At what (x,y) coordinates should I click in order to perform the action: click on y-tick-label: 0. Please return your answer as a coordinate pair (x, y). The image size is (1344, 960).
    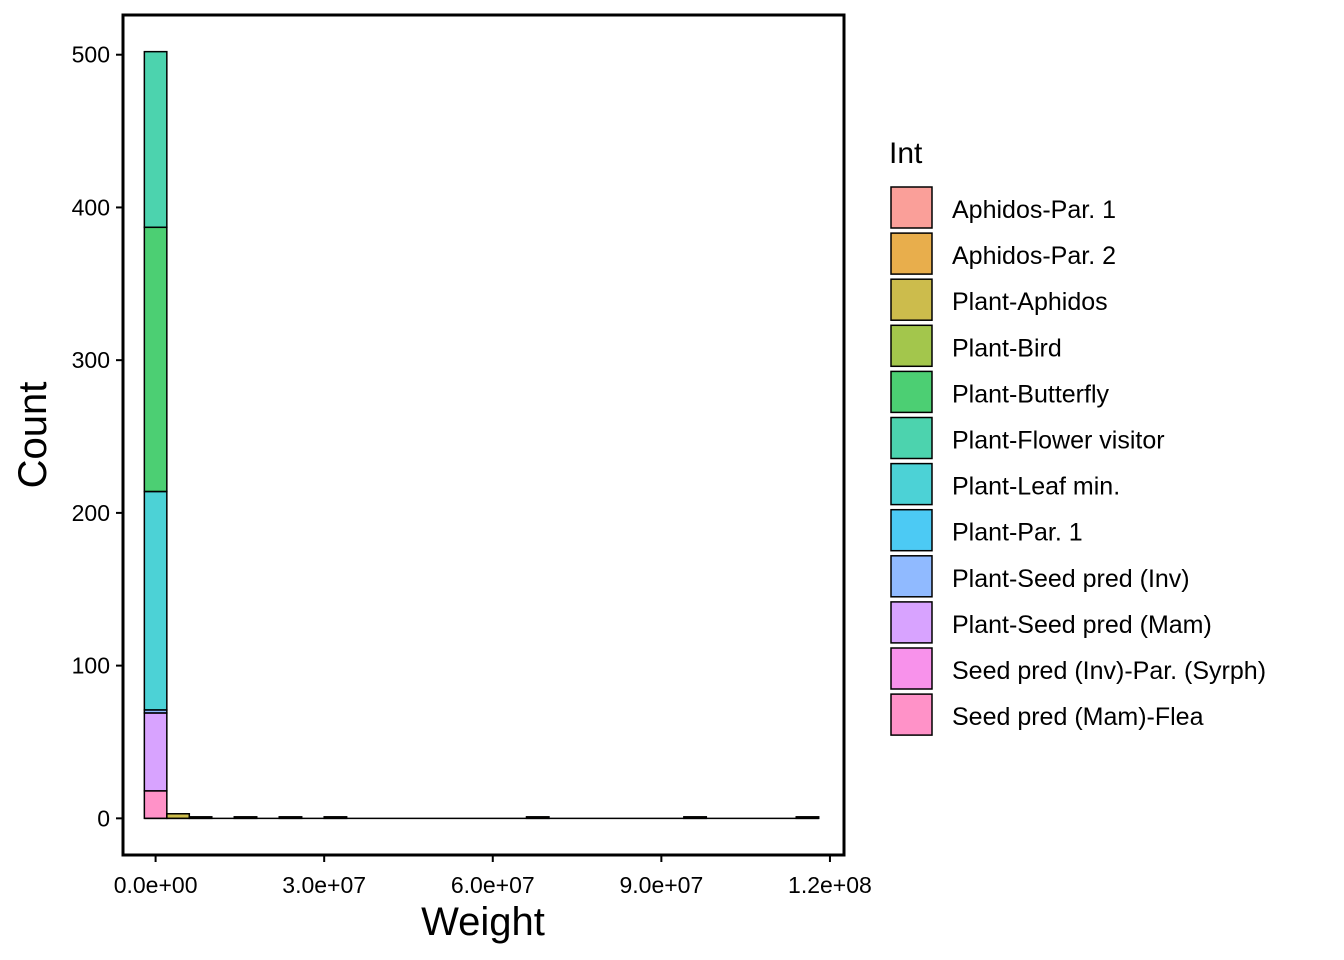
    Looking at the image, I should click on (103, 818).